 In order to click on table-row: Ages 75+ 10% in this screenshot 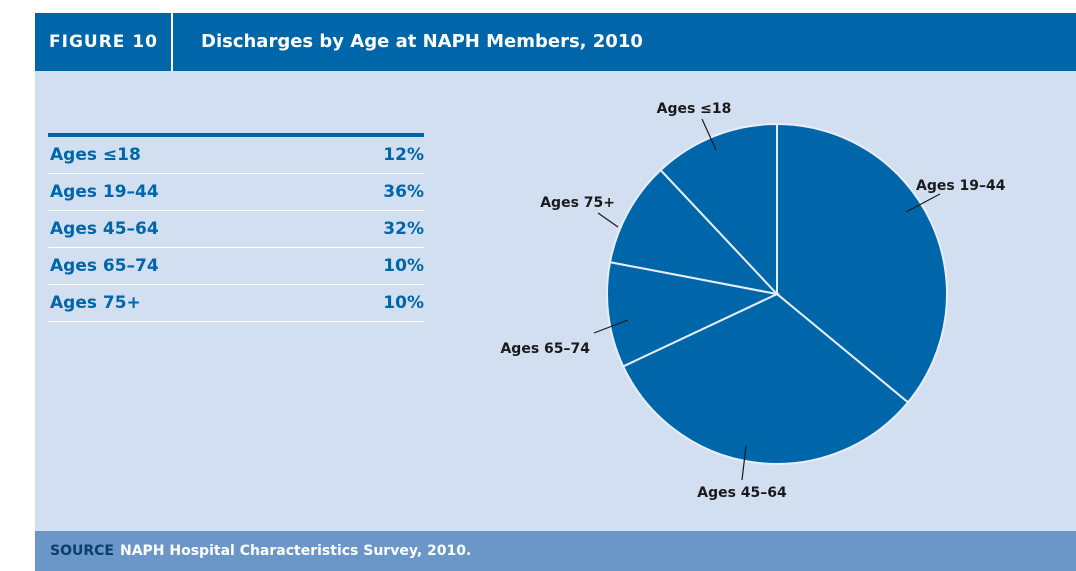, I will do `click(236, 303)`.